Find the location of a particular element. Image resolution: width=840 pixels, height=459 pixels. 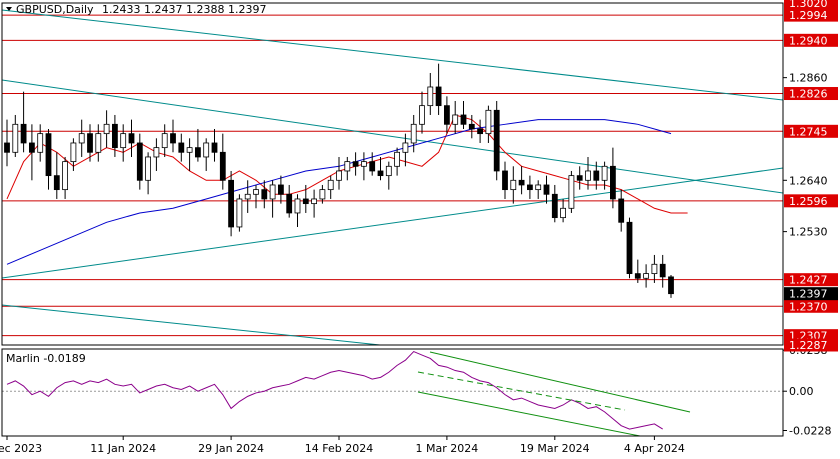

x-tick-label: 4 Apr 2024 is located at coordinates (654, 448).